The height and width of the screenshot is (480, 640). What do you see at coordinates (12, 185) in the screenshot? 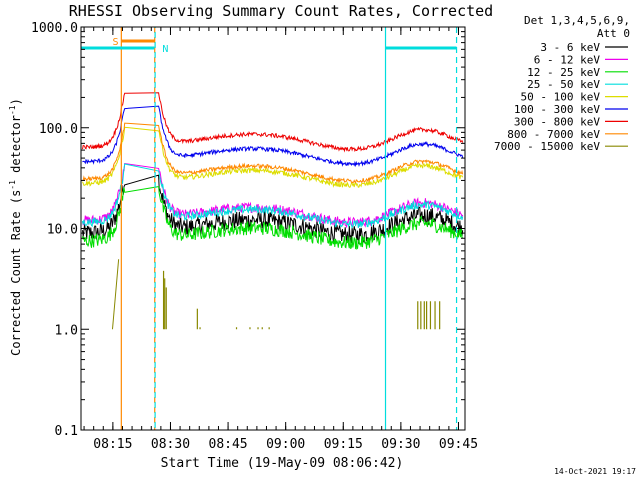
I see `y-label-exp1: -1` at bounding box center [12, 185].